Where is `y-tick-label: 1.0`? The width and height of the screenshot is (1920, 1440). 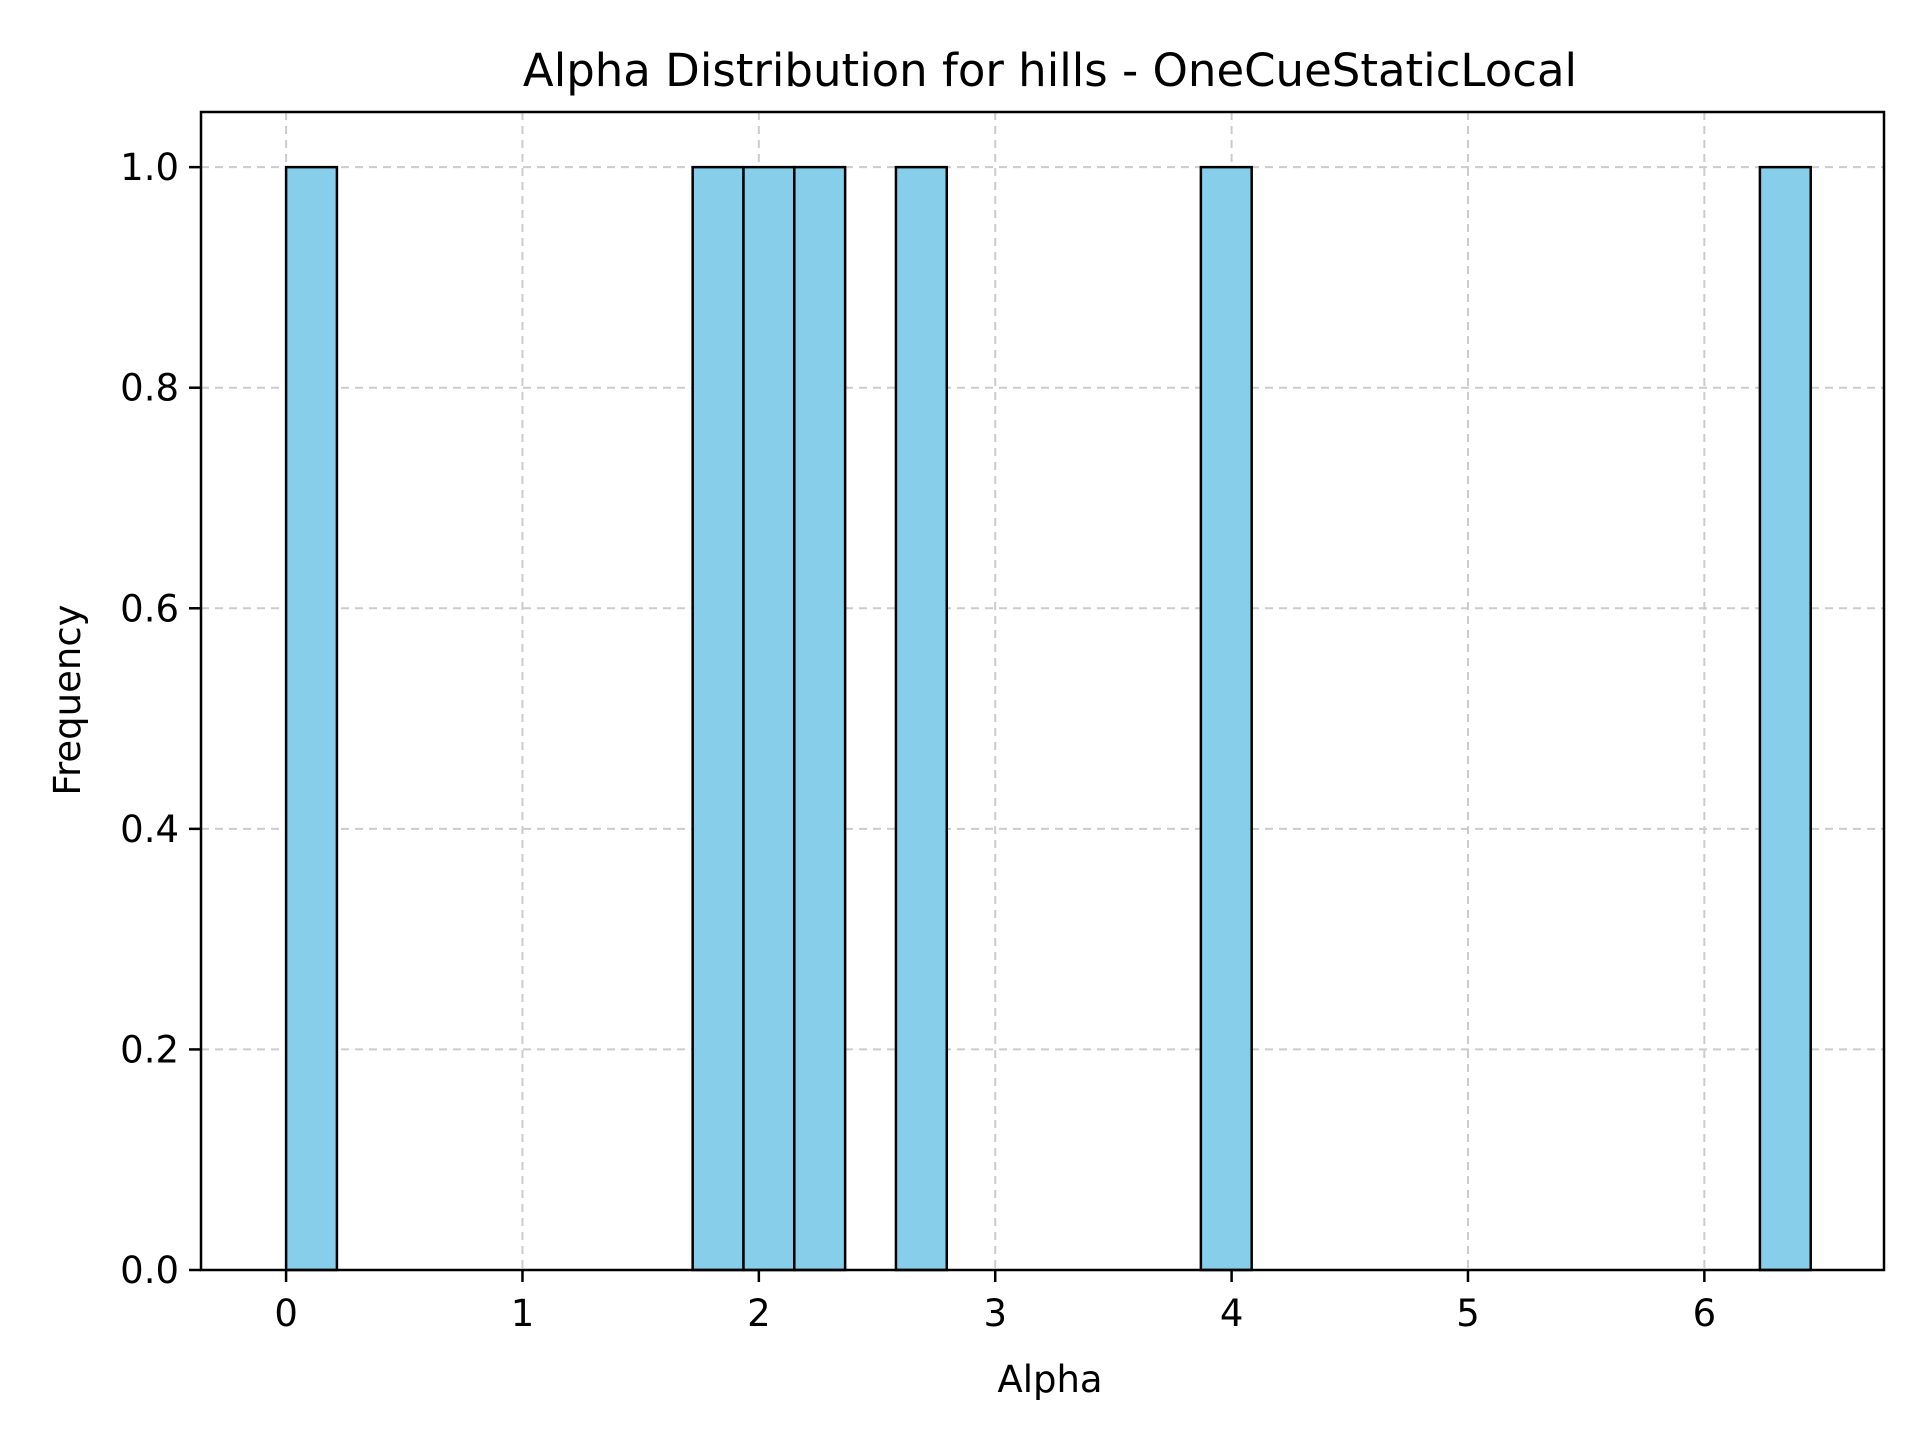
y-tick-label: 1.0 is located at coordinates (149, 167).